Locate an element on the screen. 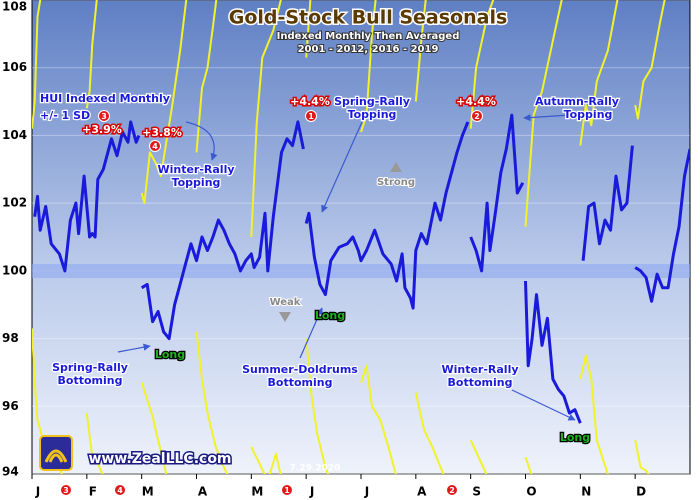 This screenshot has height=500, width=700. chart-title: Gold-Stock Bull Seasonals is located at coordinates (368, 18).